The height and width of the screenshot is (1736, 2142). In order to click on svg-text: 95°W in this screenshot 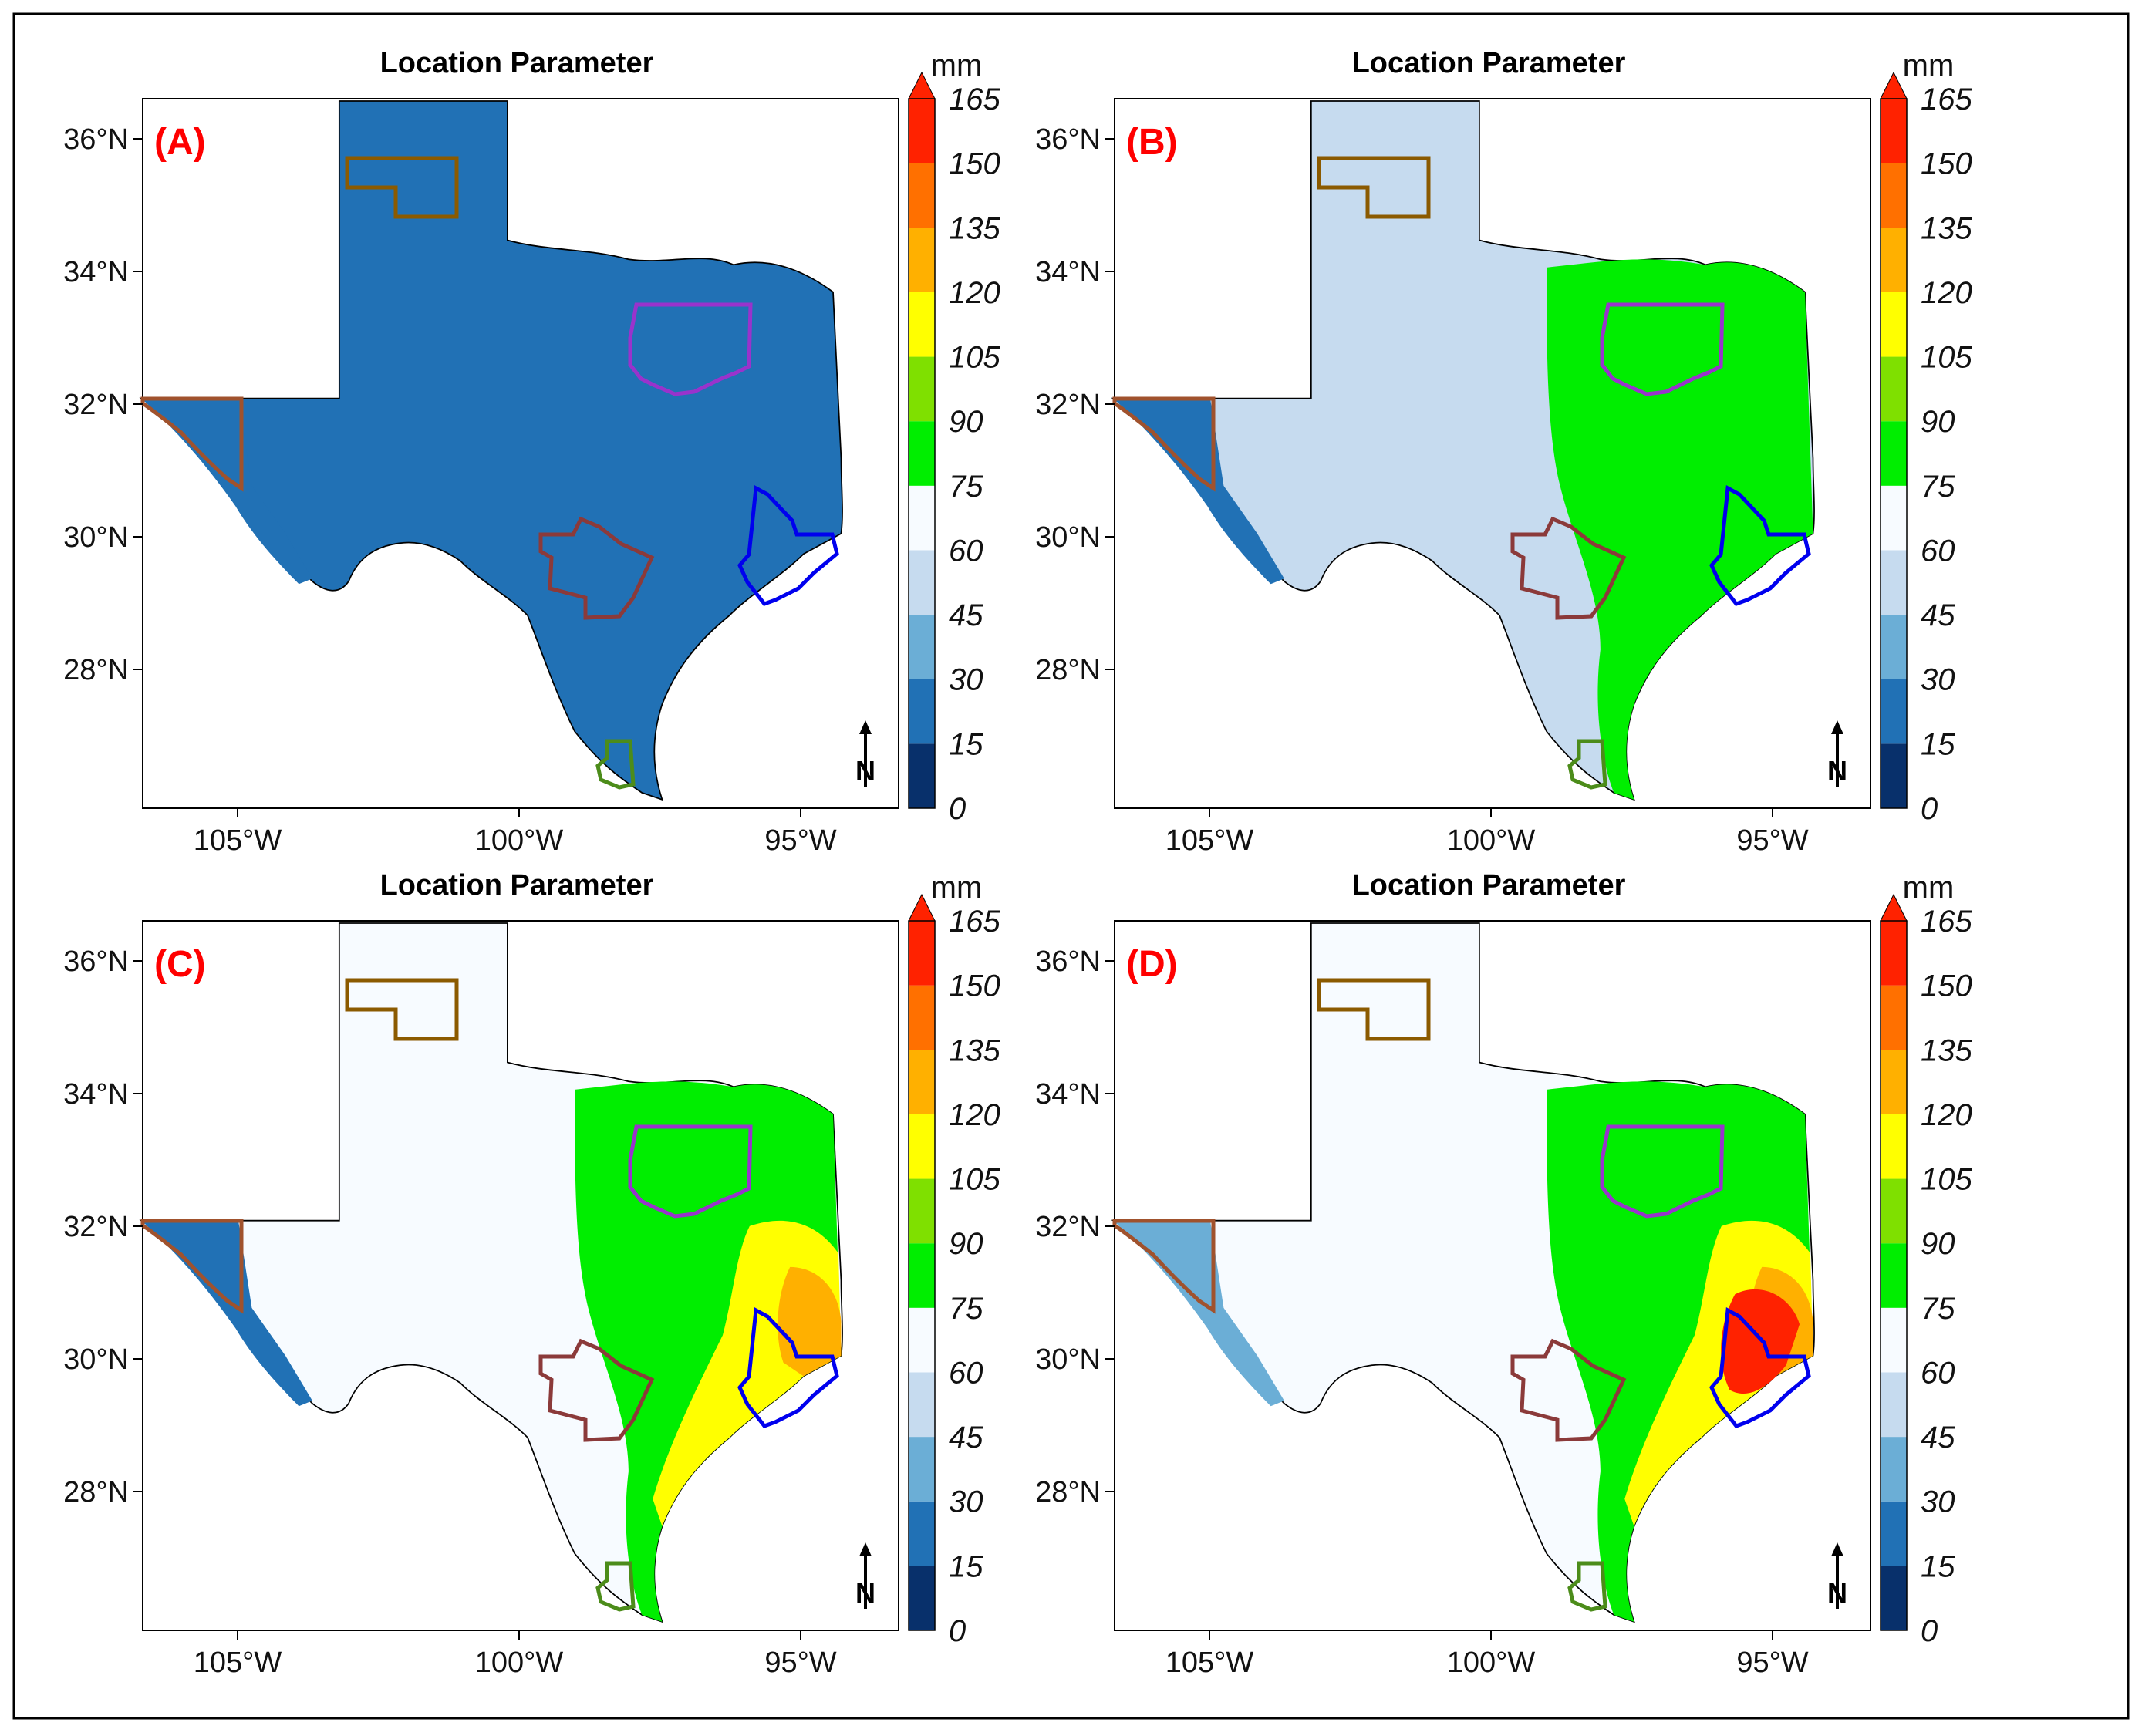, I will do `click(1772, 840)`.